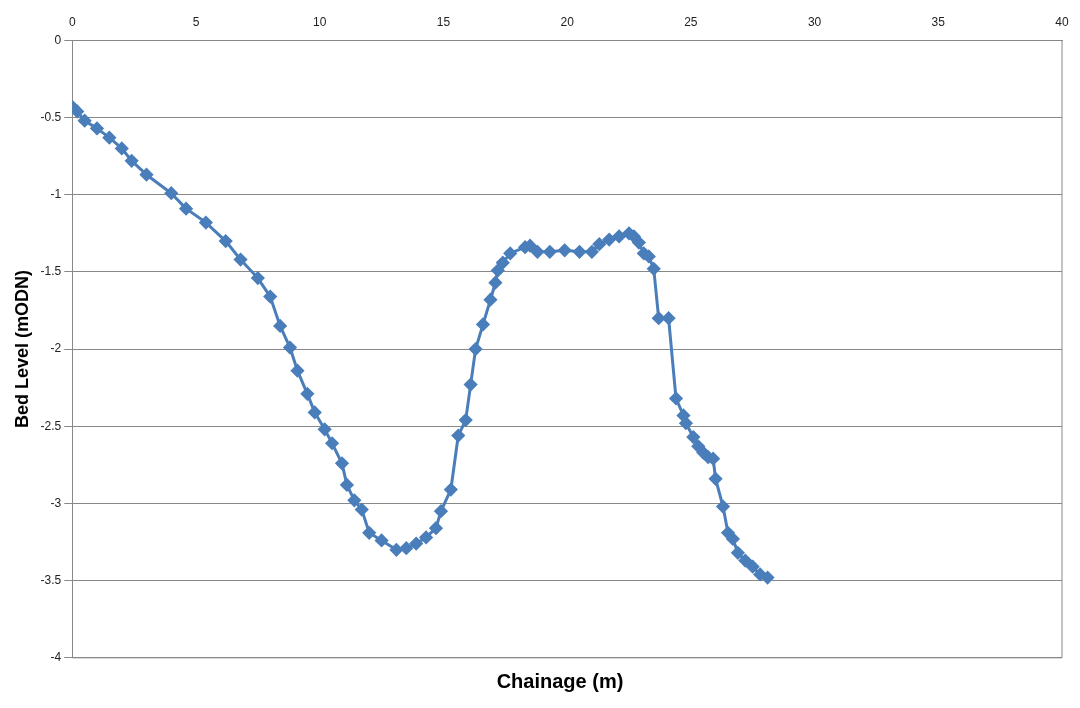  What do you see at coordinates (938, 21) in the screenshot?
I see `x-tick-label: 35` at bounding box center [938, 21].